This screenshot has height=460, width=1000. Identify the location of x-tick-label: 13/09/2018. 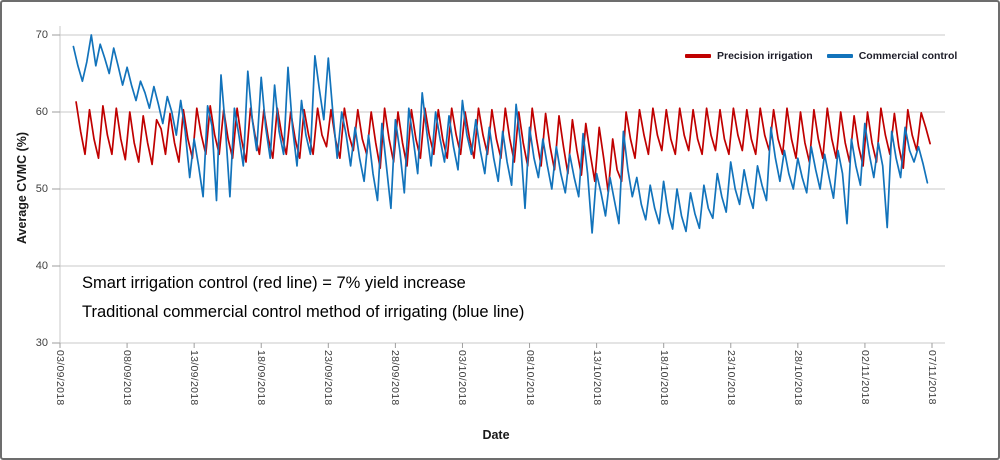
(194, 378).